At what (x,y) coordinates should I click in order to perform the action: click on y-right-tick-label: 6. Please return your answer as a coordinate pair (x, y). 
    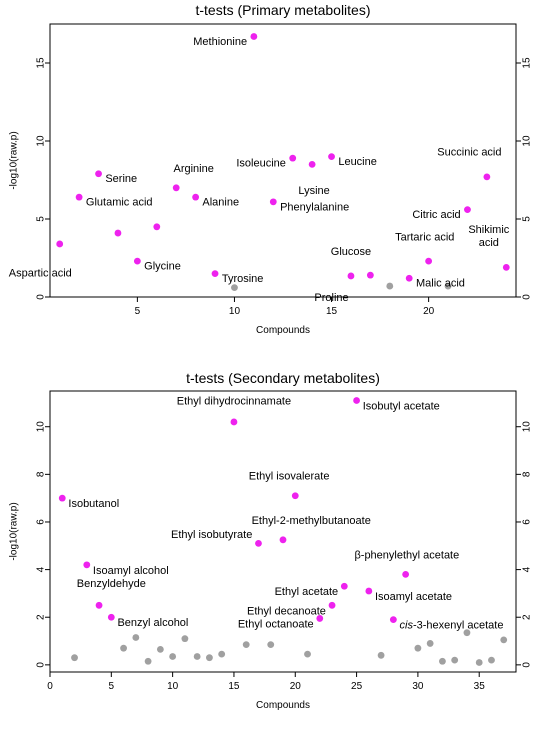
    Looking at the image, I should click on (527, 522).